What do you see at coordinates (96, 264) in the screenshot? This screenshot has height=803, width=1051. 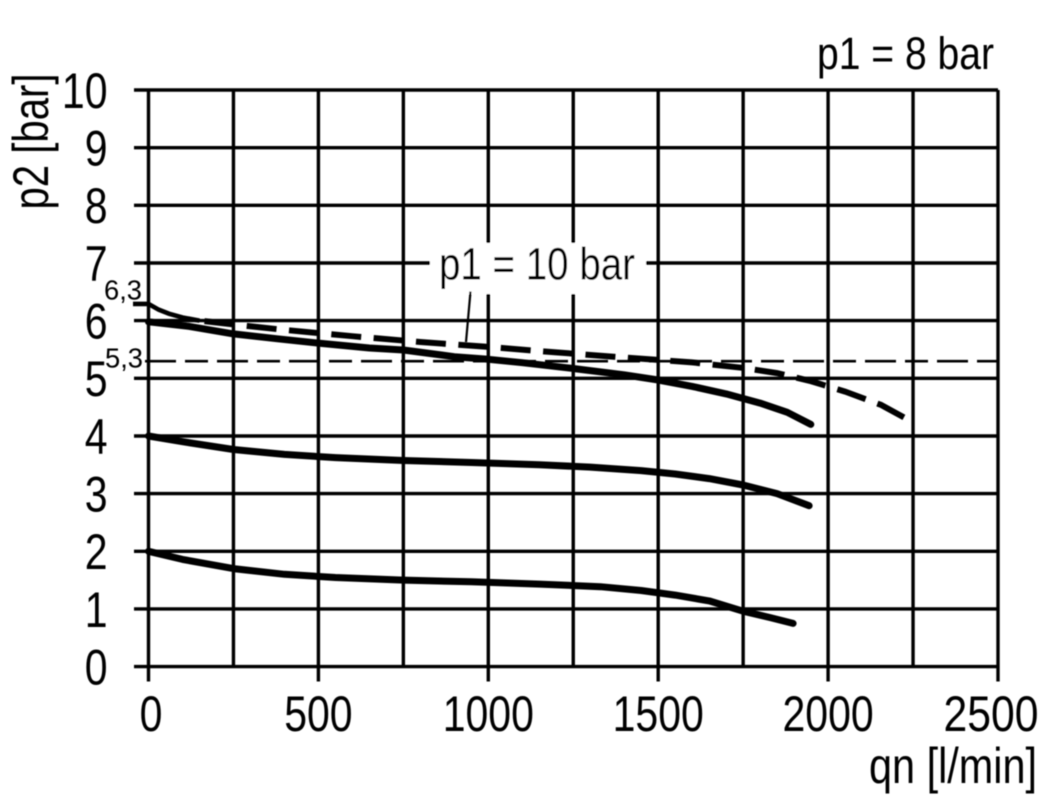 I see `svg-text: 7` at bounding box center [96, 264].